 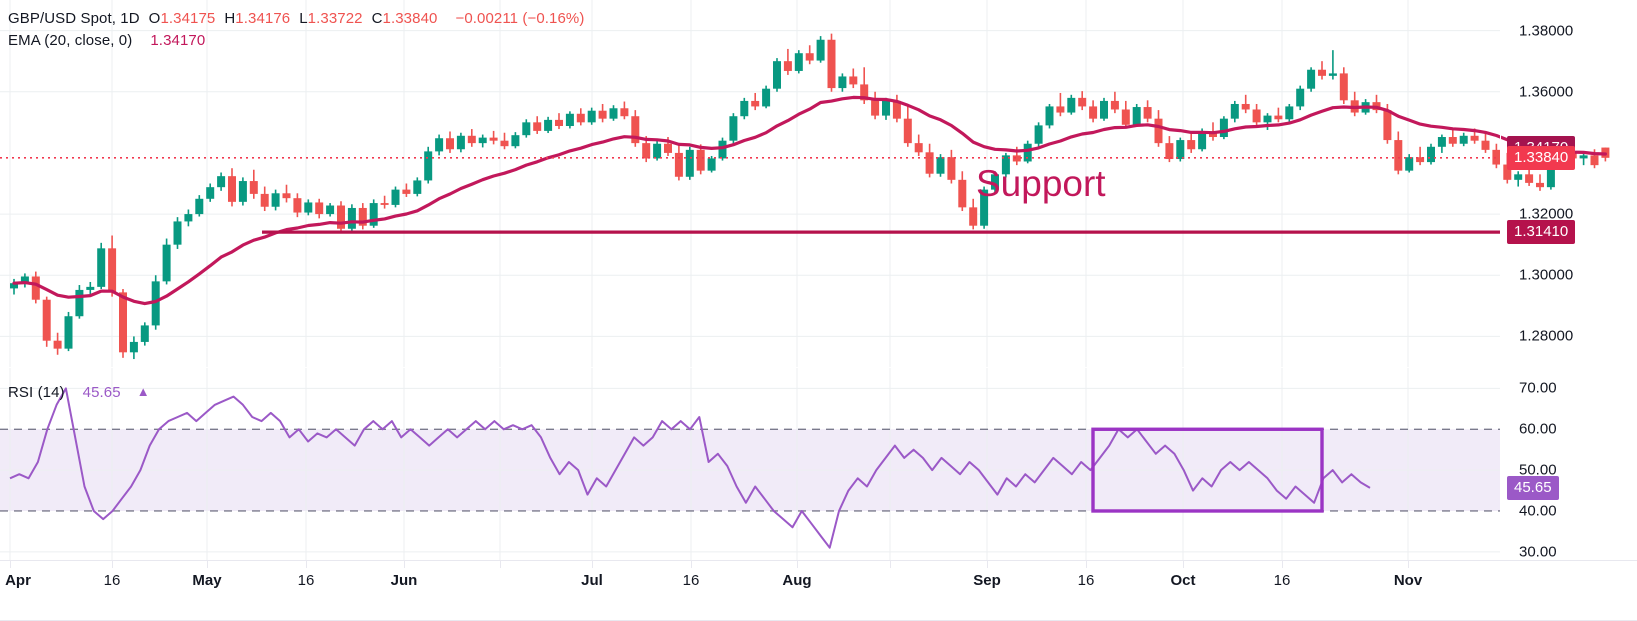 I want to click on ema-legend: EMA (20, close, 0) 1.34170, so click(x=106, y=40).